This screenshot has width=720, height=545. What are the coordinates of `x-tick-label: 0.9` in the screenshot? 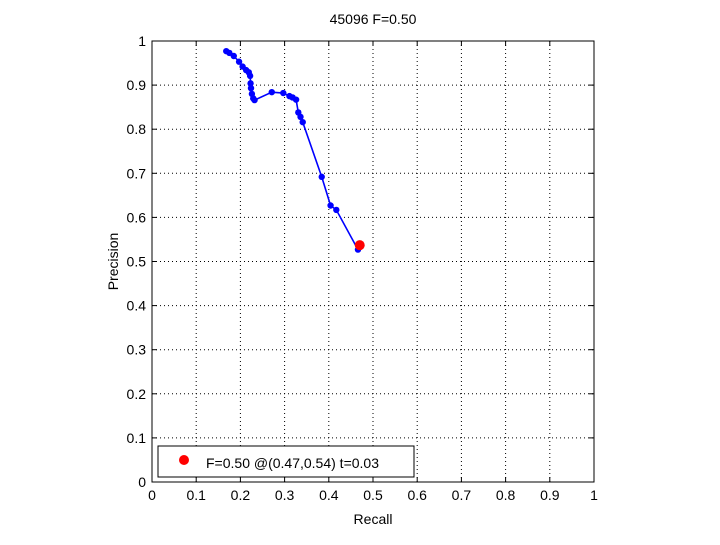 It's located at (550, 495).